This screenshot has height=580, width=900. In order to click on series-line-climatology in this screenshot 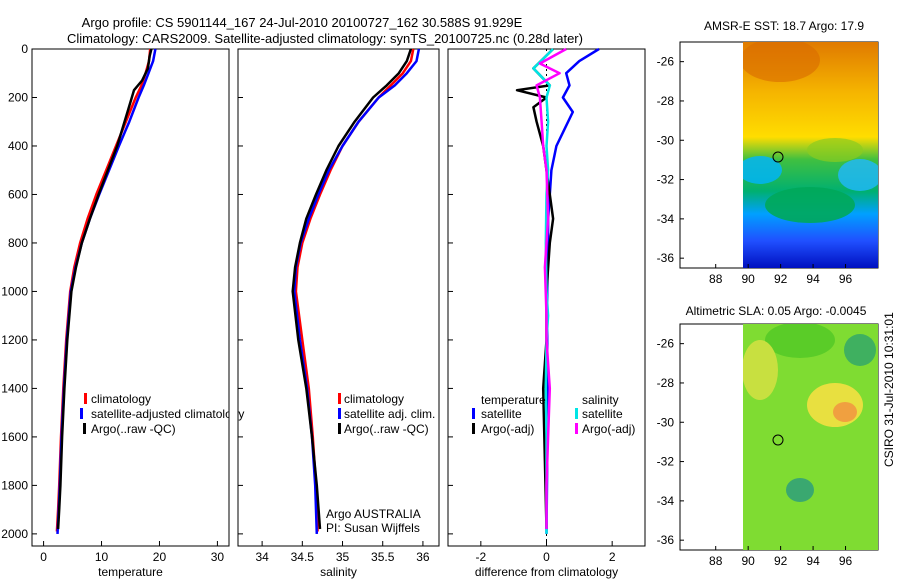, I will do `click(354, 290)`.